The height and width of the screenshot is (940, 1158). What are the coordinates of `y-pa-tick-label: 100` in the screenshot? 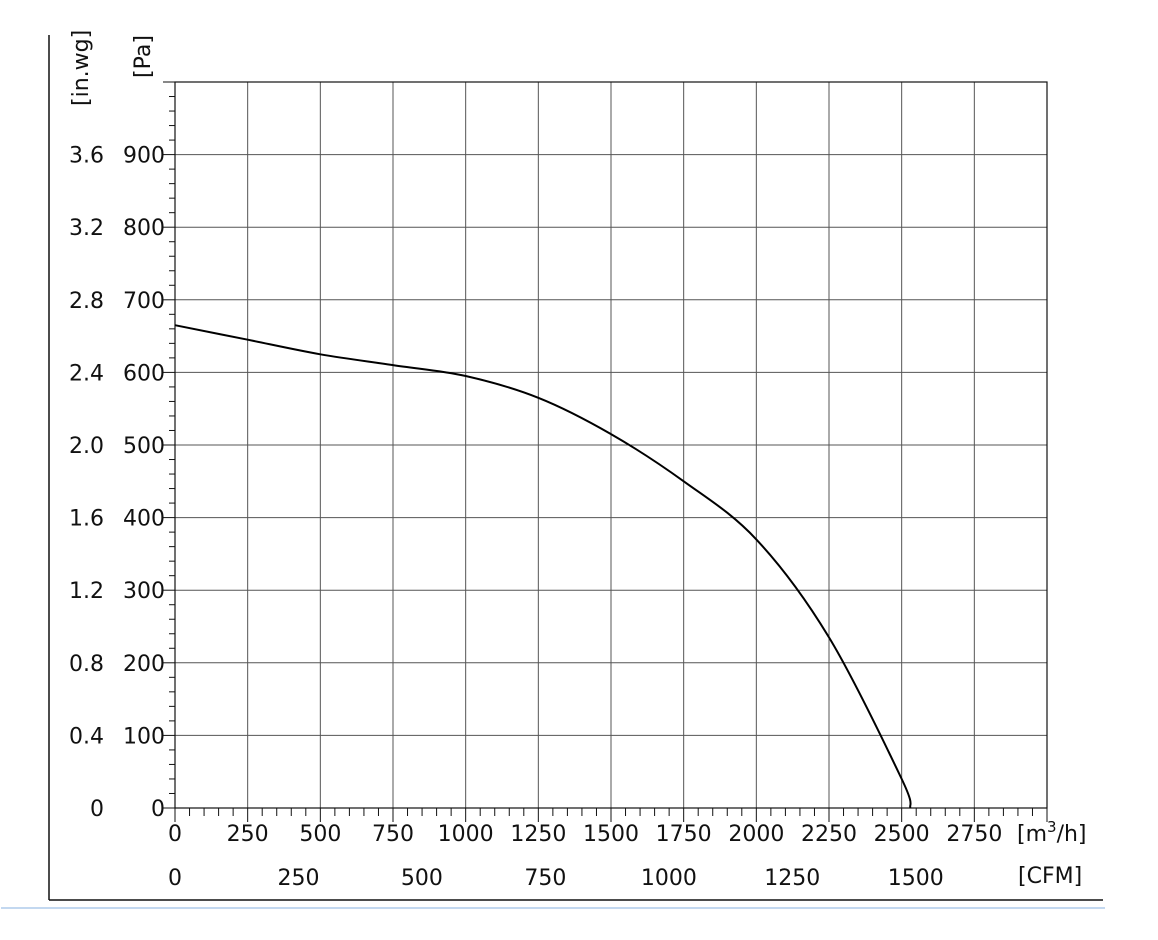 It's located at (144, 736).